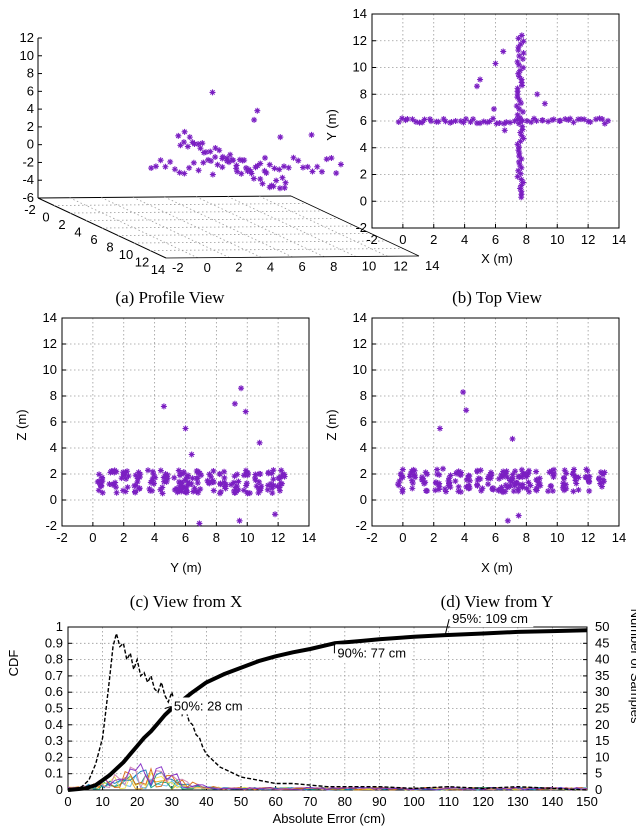 The height and width of the screenshot is (831, 636). I want to click on y-tick-label: 0, so click(207, 267).